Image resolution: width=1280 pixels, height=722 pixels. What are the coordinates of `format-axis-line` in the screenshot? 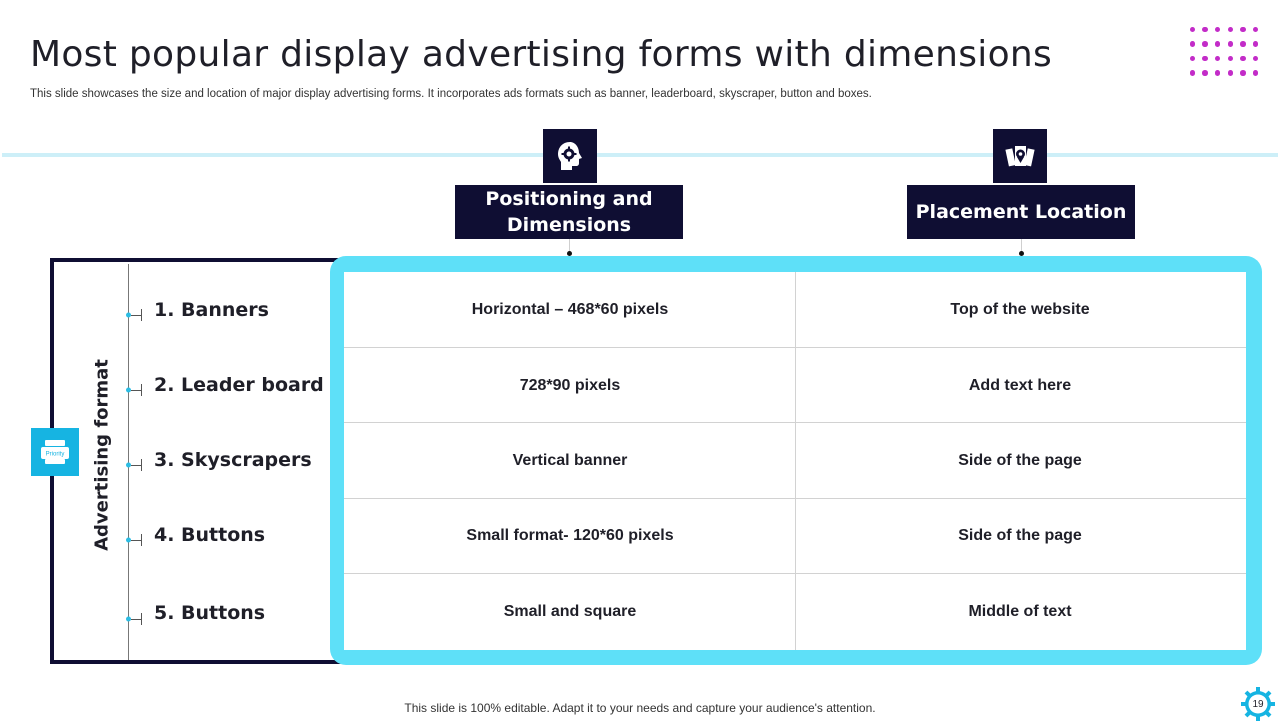 It's located at (128, 462).